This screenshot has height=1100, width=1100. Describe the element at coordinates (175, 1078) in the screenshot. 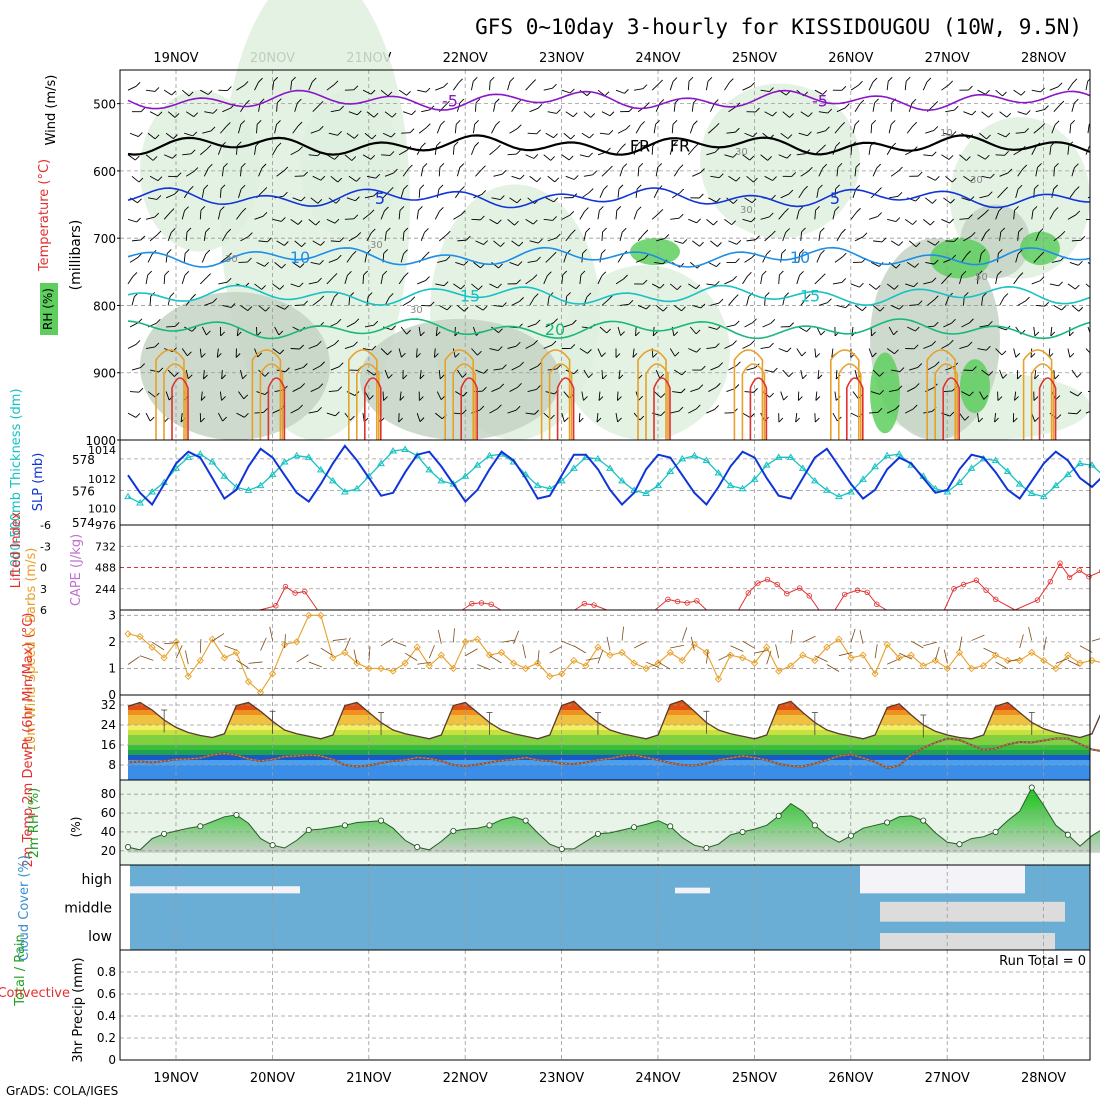

I see `bottom-date-label: 19NOV` at that location.